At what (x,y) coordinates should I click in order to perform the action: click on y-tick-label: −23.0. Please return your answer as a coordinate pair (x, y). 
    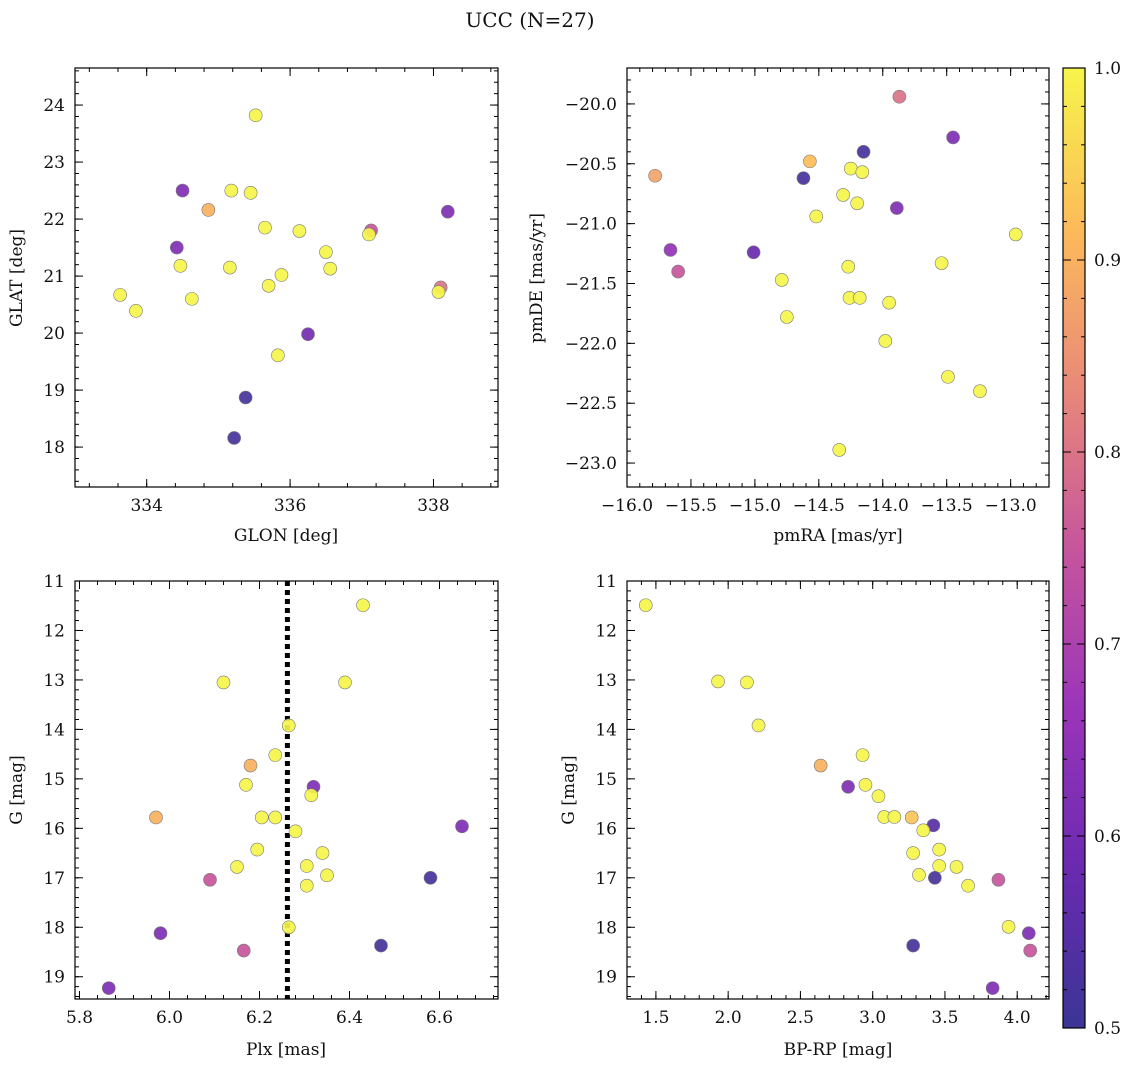
    Looking at the image, I should click on (591, 464).